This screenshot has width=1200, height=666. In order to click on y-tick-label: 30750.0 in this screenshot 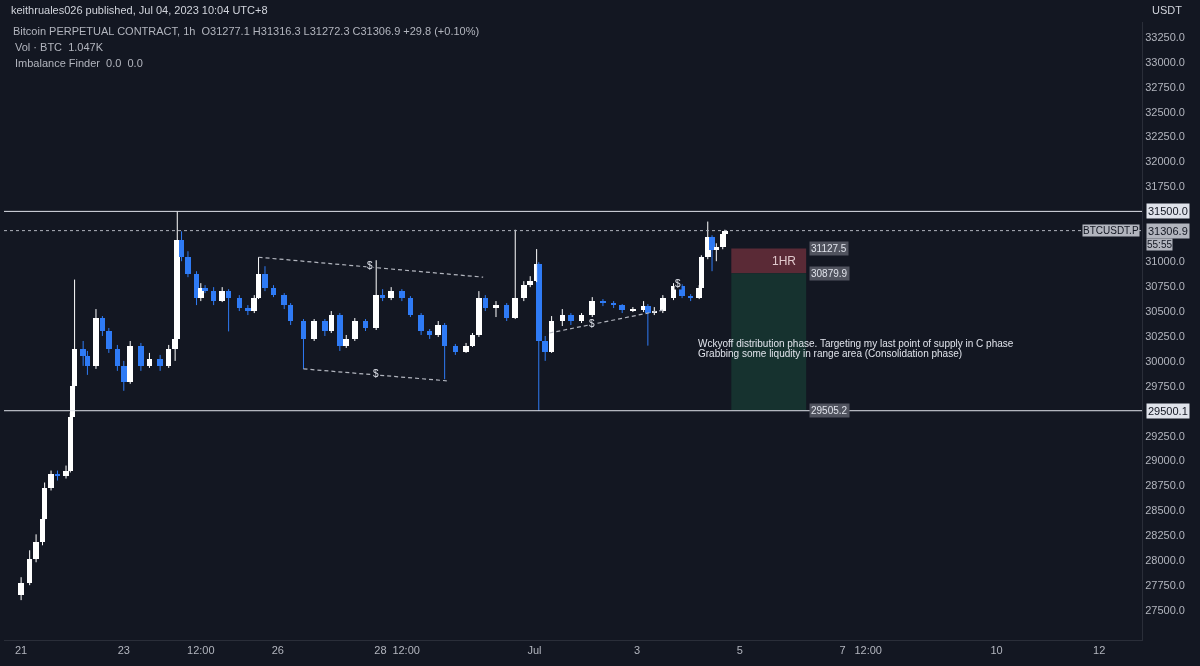, I will do `click(1165, 286)`.